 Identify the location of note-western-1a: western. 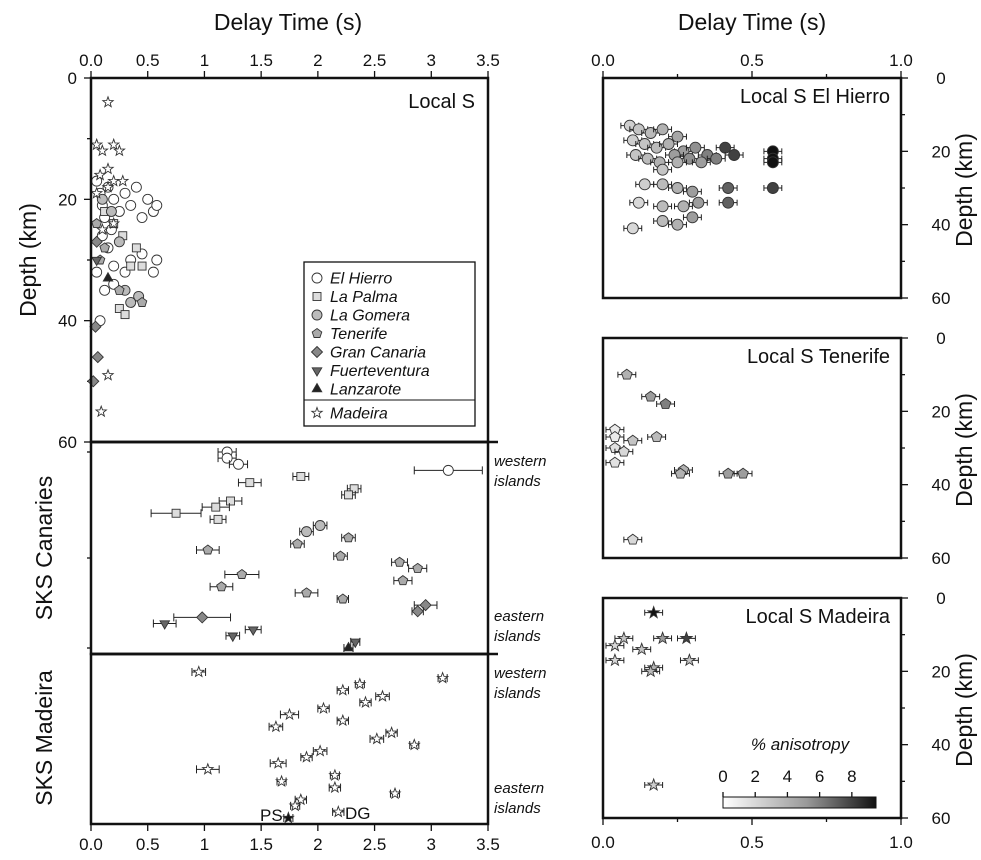
(520, 461).